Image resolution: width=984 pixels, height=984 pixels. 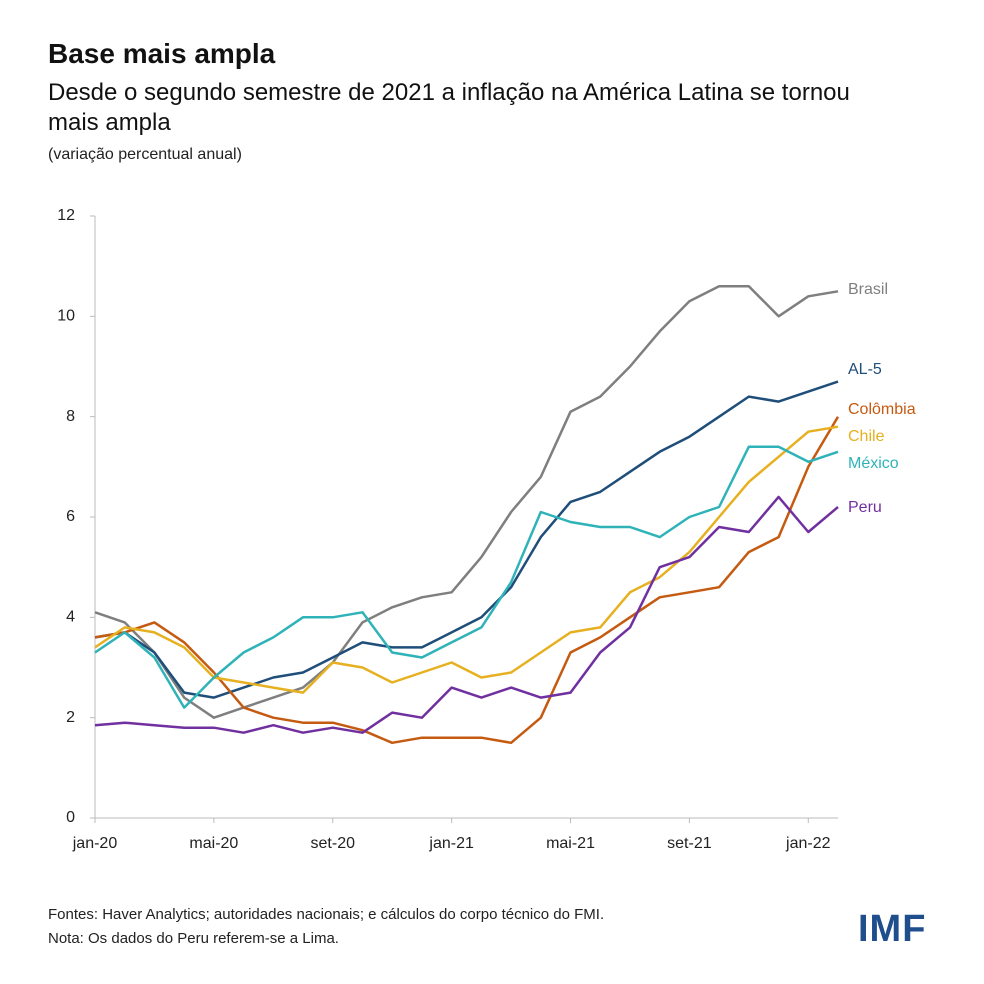 What do you see at coordinates (866, 436) in the screenshot?
I see `legend-label: Chile` at bounding box center [866, 436].